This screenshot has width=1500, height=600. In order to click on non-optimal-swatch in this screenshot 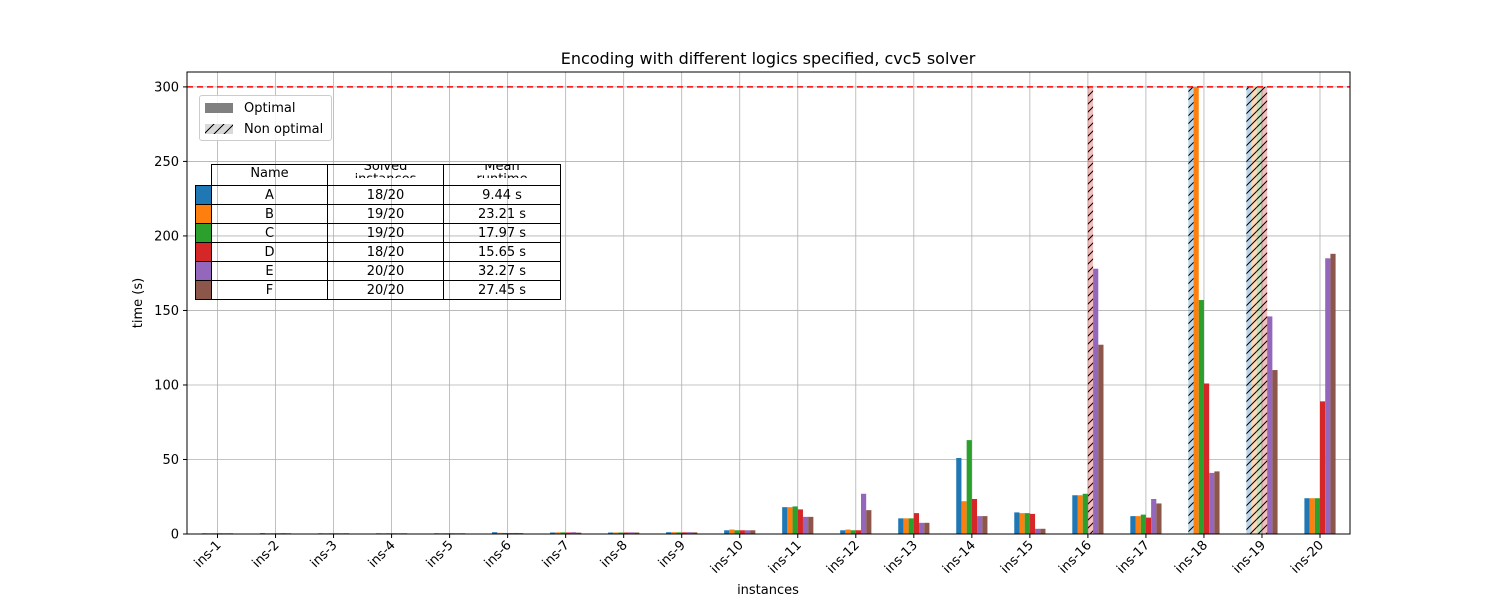, I will do `click(219, 129)`.